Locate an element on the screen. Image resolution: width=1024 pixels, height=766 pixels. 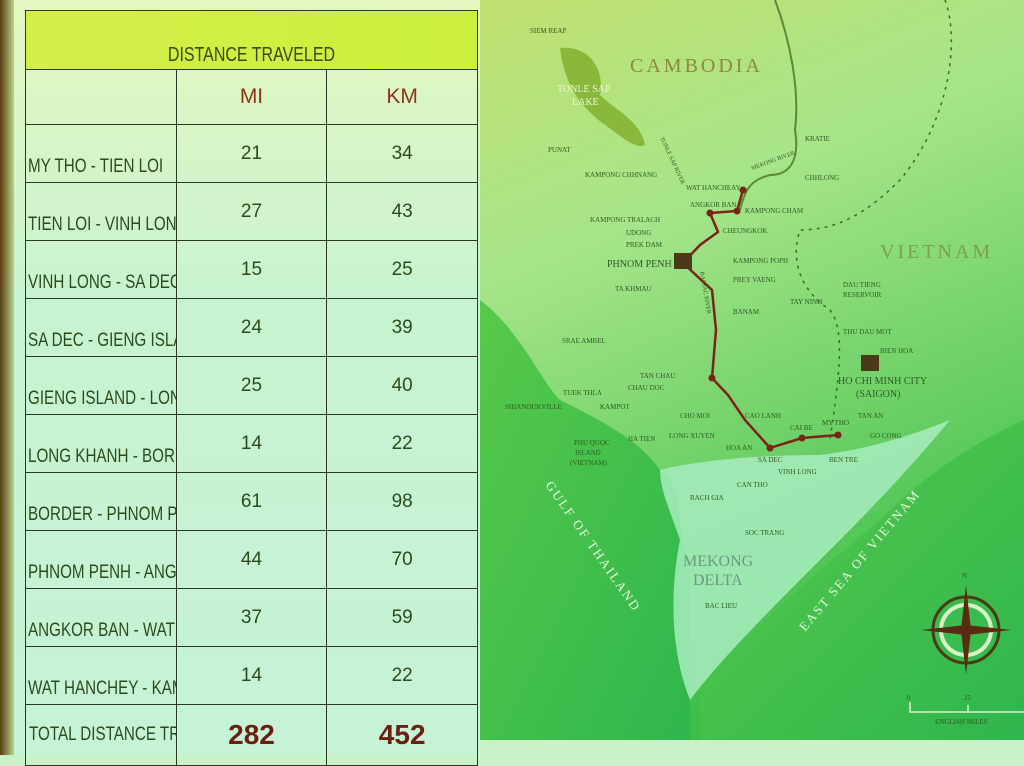
place-label: THU DAU MOT is located at coordinates (867, 332).